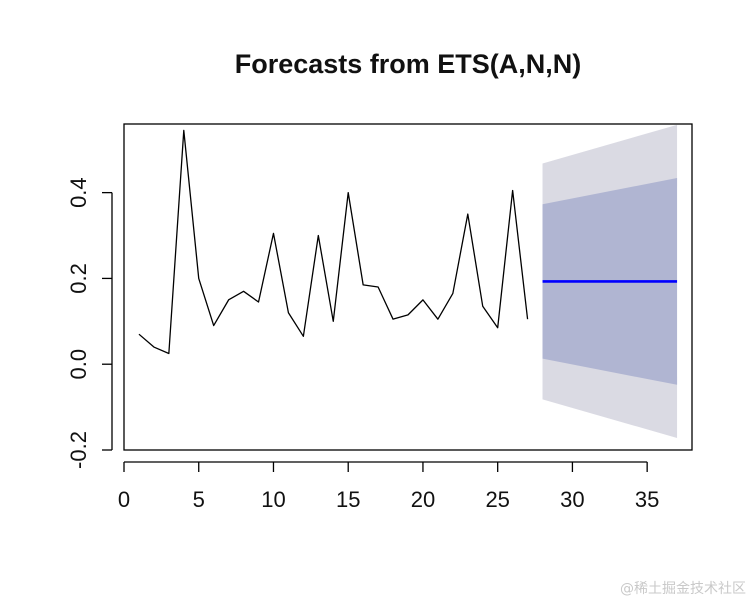 Image resolution: width=756 pixels, height=606 pixels. I want to click on x-tick-label: 15, so click(348, 499).